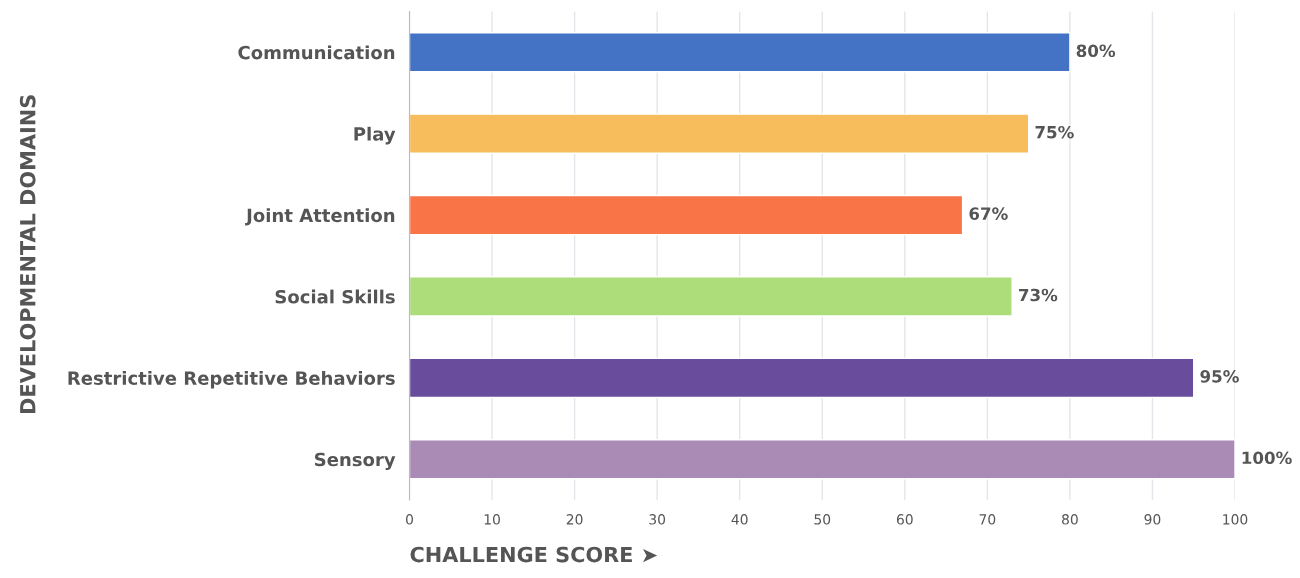  I want to click on x-tick-label: 50, so click(822, 519).